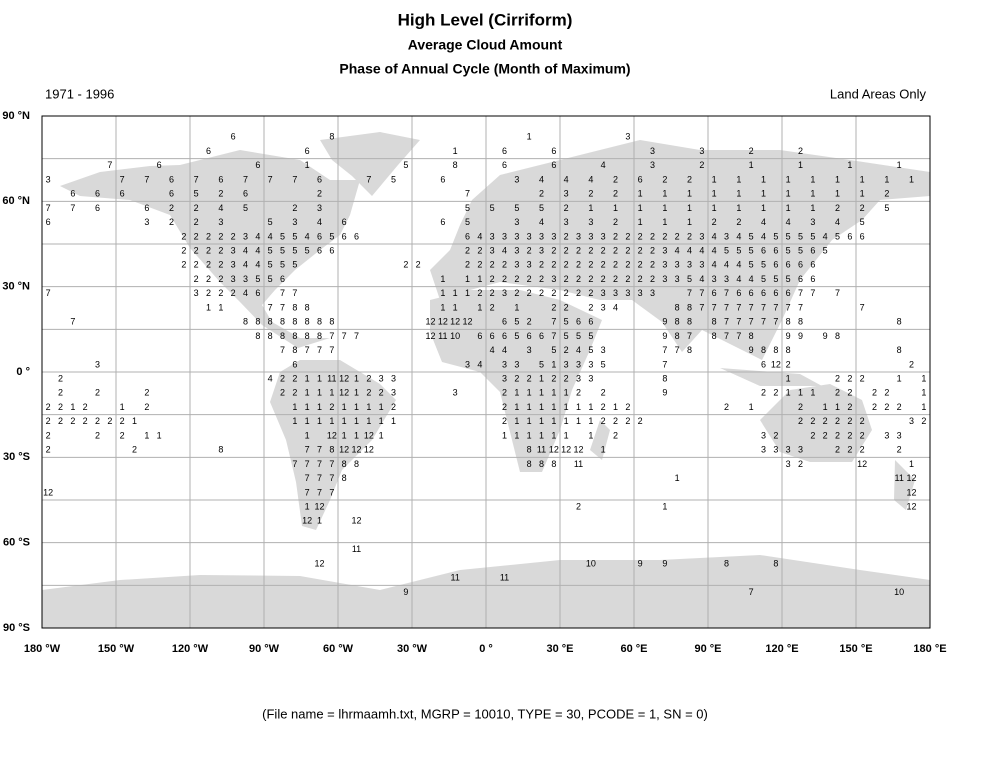 The width and height of the screenshot is (997, 760). Describe the element at coordinates (485, 19) in the screenshot. I see `title: High Level (Cirriform)` at that location.